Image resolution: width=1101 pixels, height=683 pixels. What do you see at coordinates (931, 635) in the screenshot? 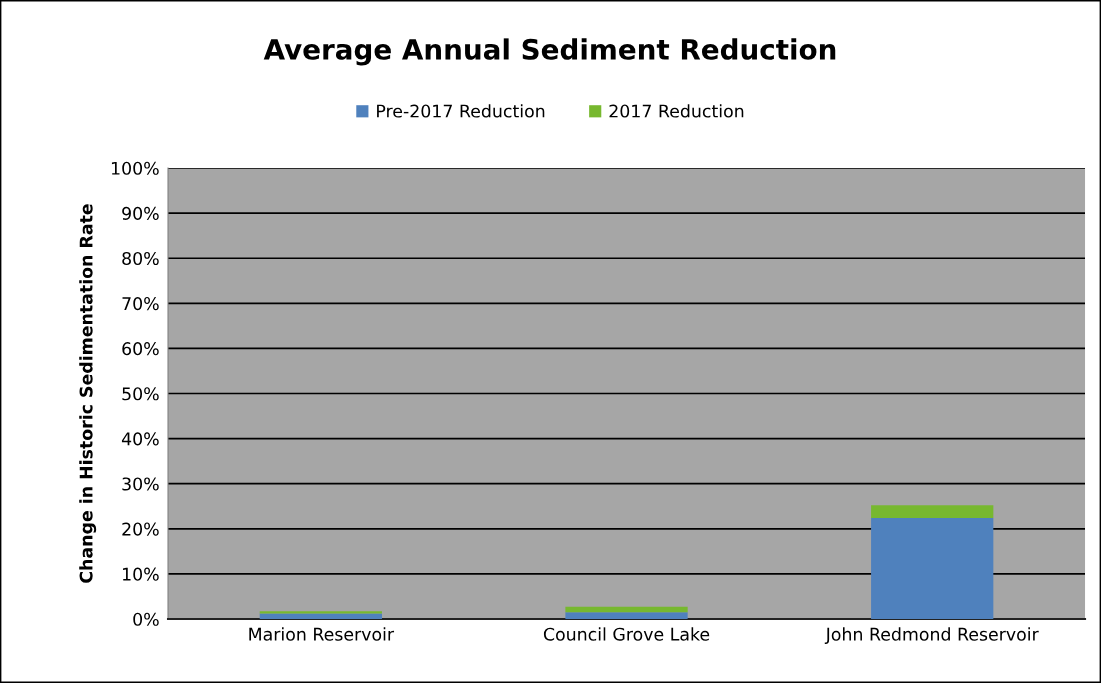
I see `x-tick-label: John Redmond Reservoir` at bounding box center [931, 635].